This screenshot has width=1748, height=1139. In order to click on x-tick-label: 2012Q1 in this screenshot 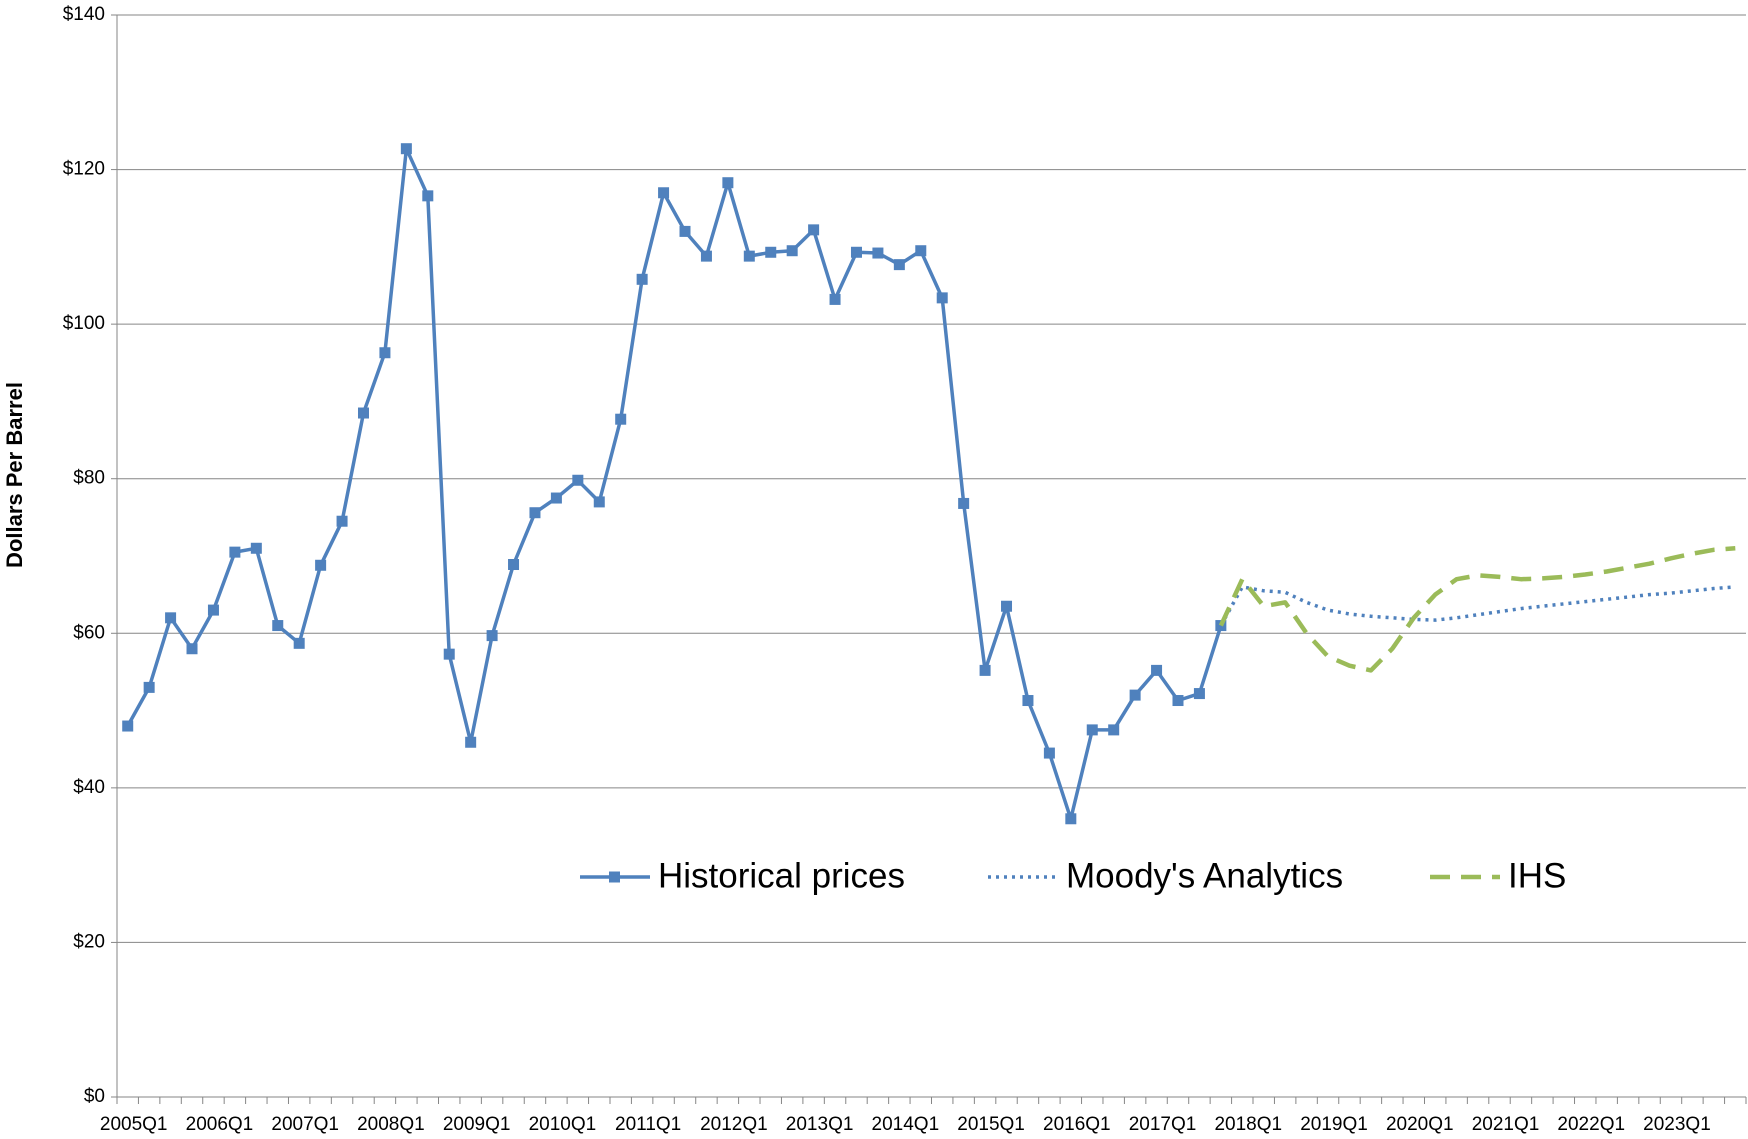, I will do `click(734, 1124)`.